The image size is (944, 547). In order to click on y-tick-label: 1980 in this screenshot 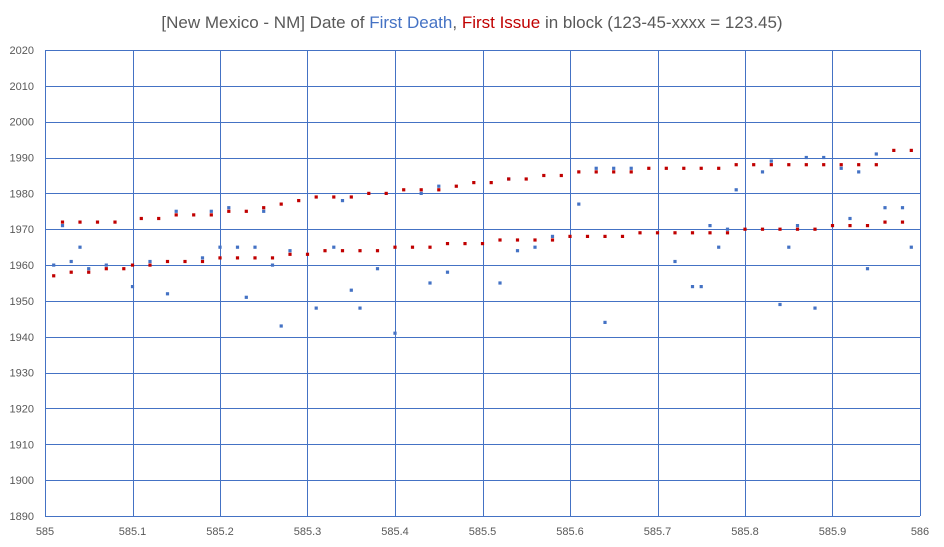, I will do `click(22, 194)`.